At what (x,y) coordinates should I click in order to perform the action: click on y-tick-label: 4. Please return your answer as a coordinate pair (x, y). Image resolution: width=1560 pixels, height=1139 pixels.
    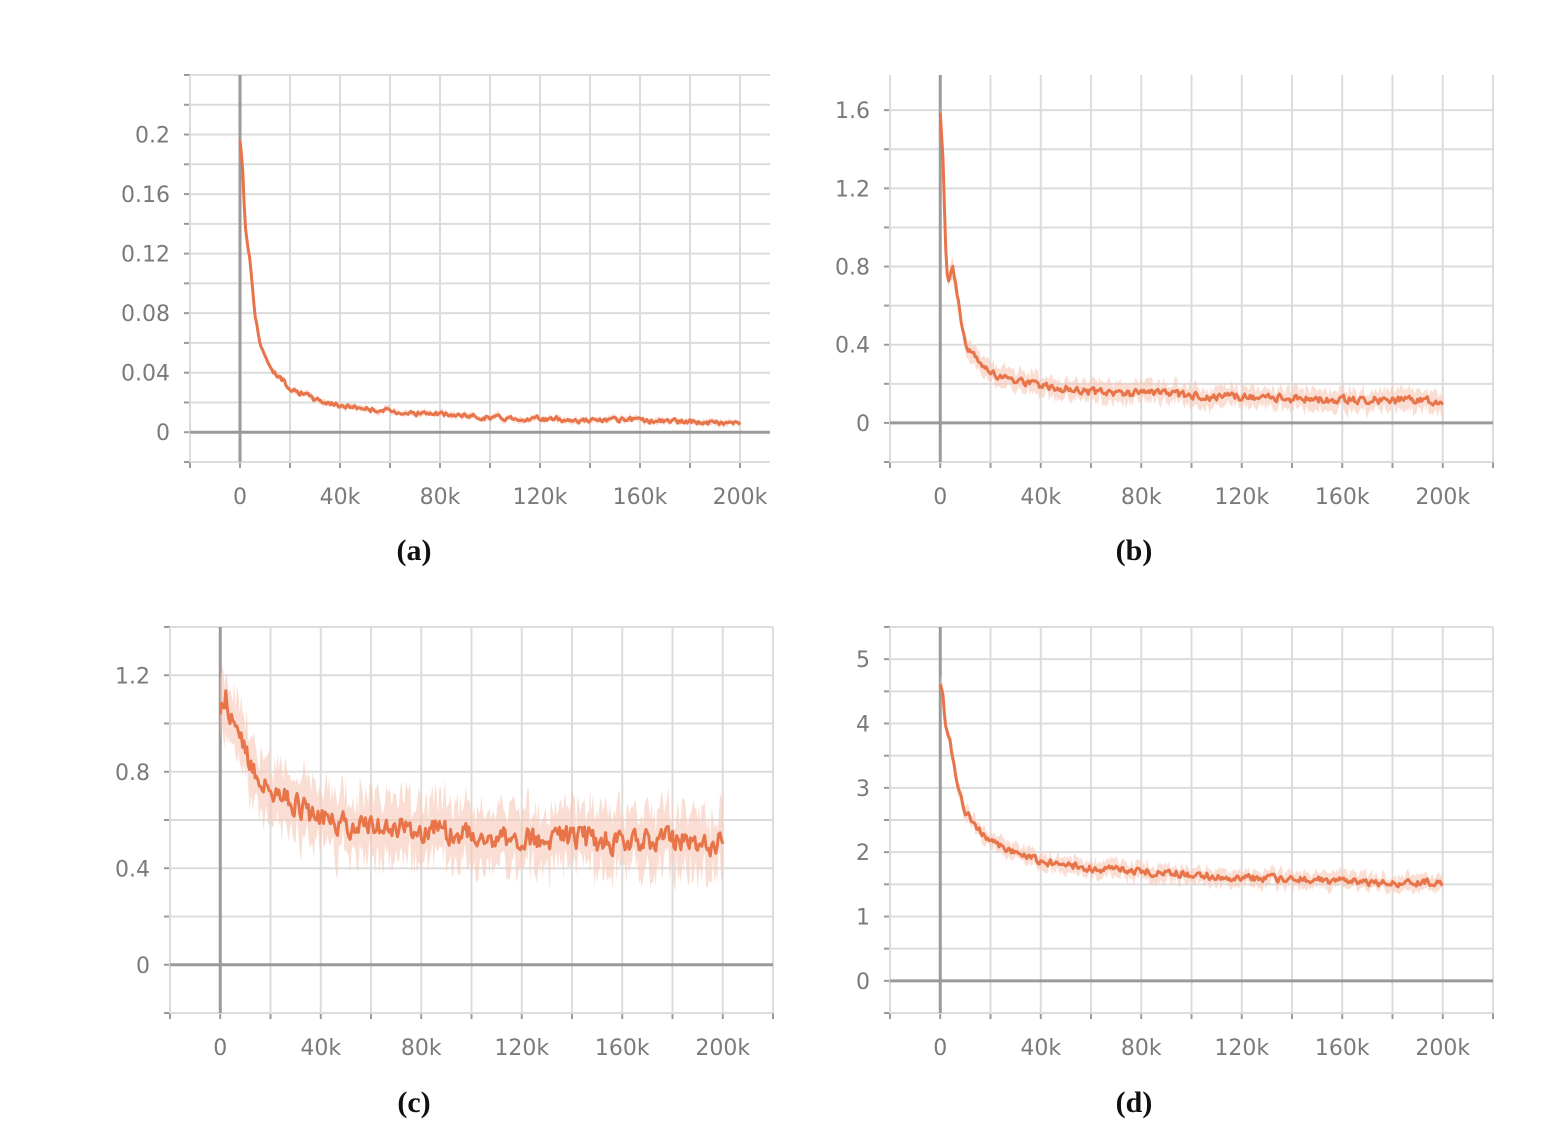
    Looking at the image, I should click on (863, 725).